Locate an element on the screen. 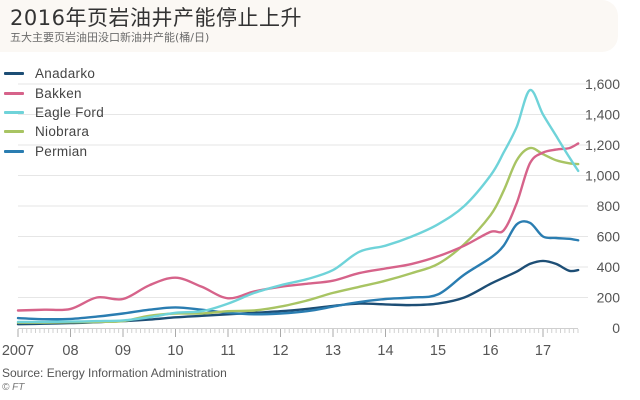  legend-label: Permian is located at coordinates (61, 151).